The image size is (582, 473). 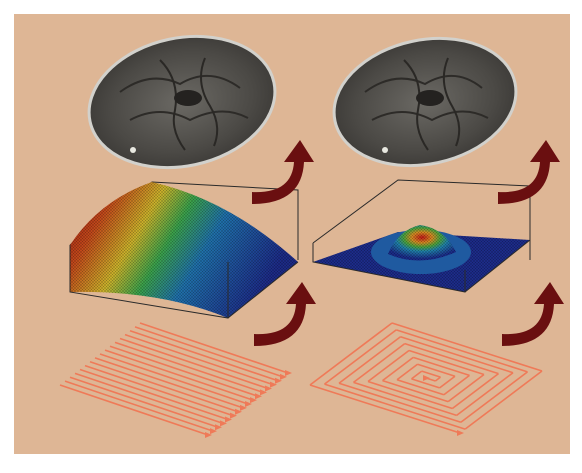 What do you see at coordinates (425, 102) in the screenshot?
I see `brain-slice-right` at bounding box center [425, 102].